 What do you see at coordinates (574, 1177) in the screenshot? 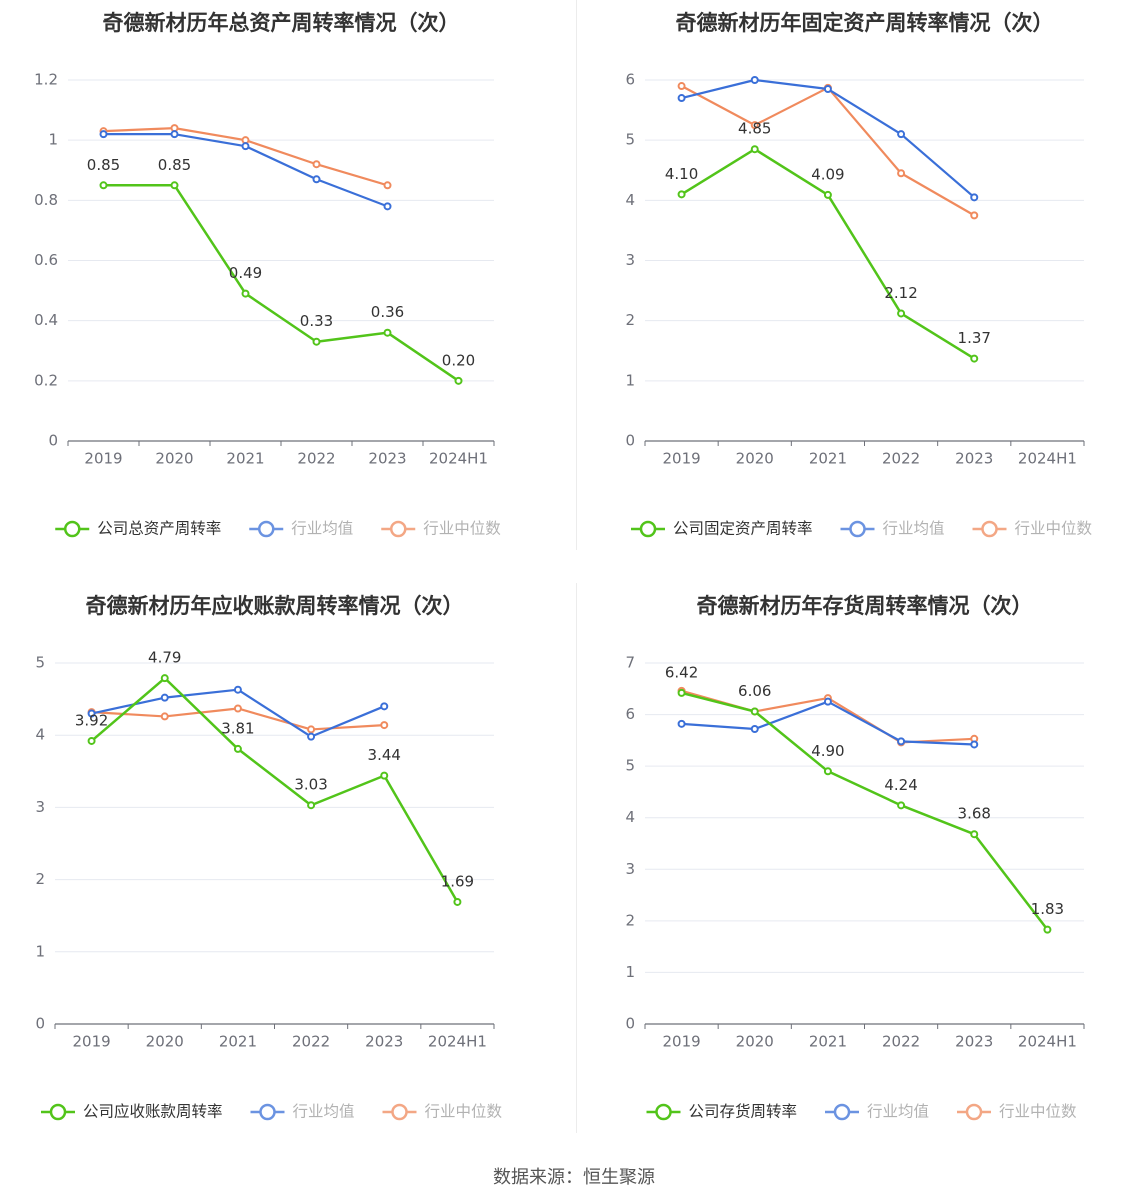
I see `data-source-footer: 数据来源：恒生聚源` at bounding box center [574, 1177].